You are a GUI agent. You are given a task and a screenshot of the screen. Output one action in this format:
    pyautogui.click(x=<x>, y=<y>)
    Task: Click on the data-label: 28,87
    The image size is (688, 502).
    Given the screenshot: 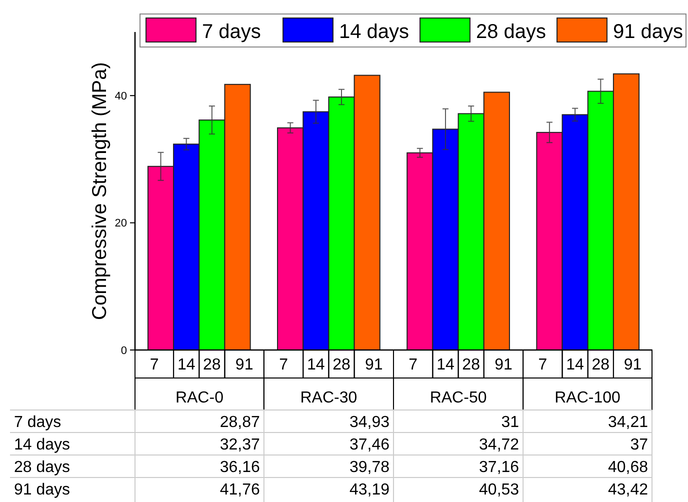 What is the action you would take?
    pyautogui.click(x=240, y=422)
    